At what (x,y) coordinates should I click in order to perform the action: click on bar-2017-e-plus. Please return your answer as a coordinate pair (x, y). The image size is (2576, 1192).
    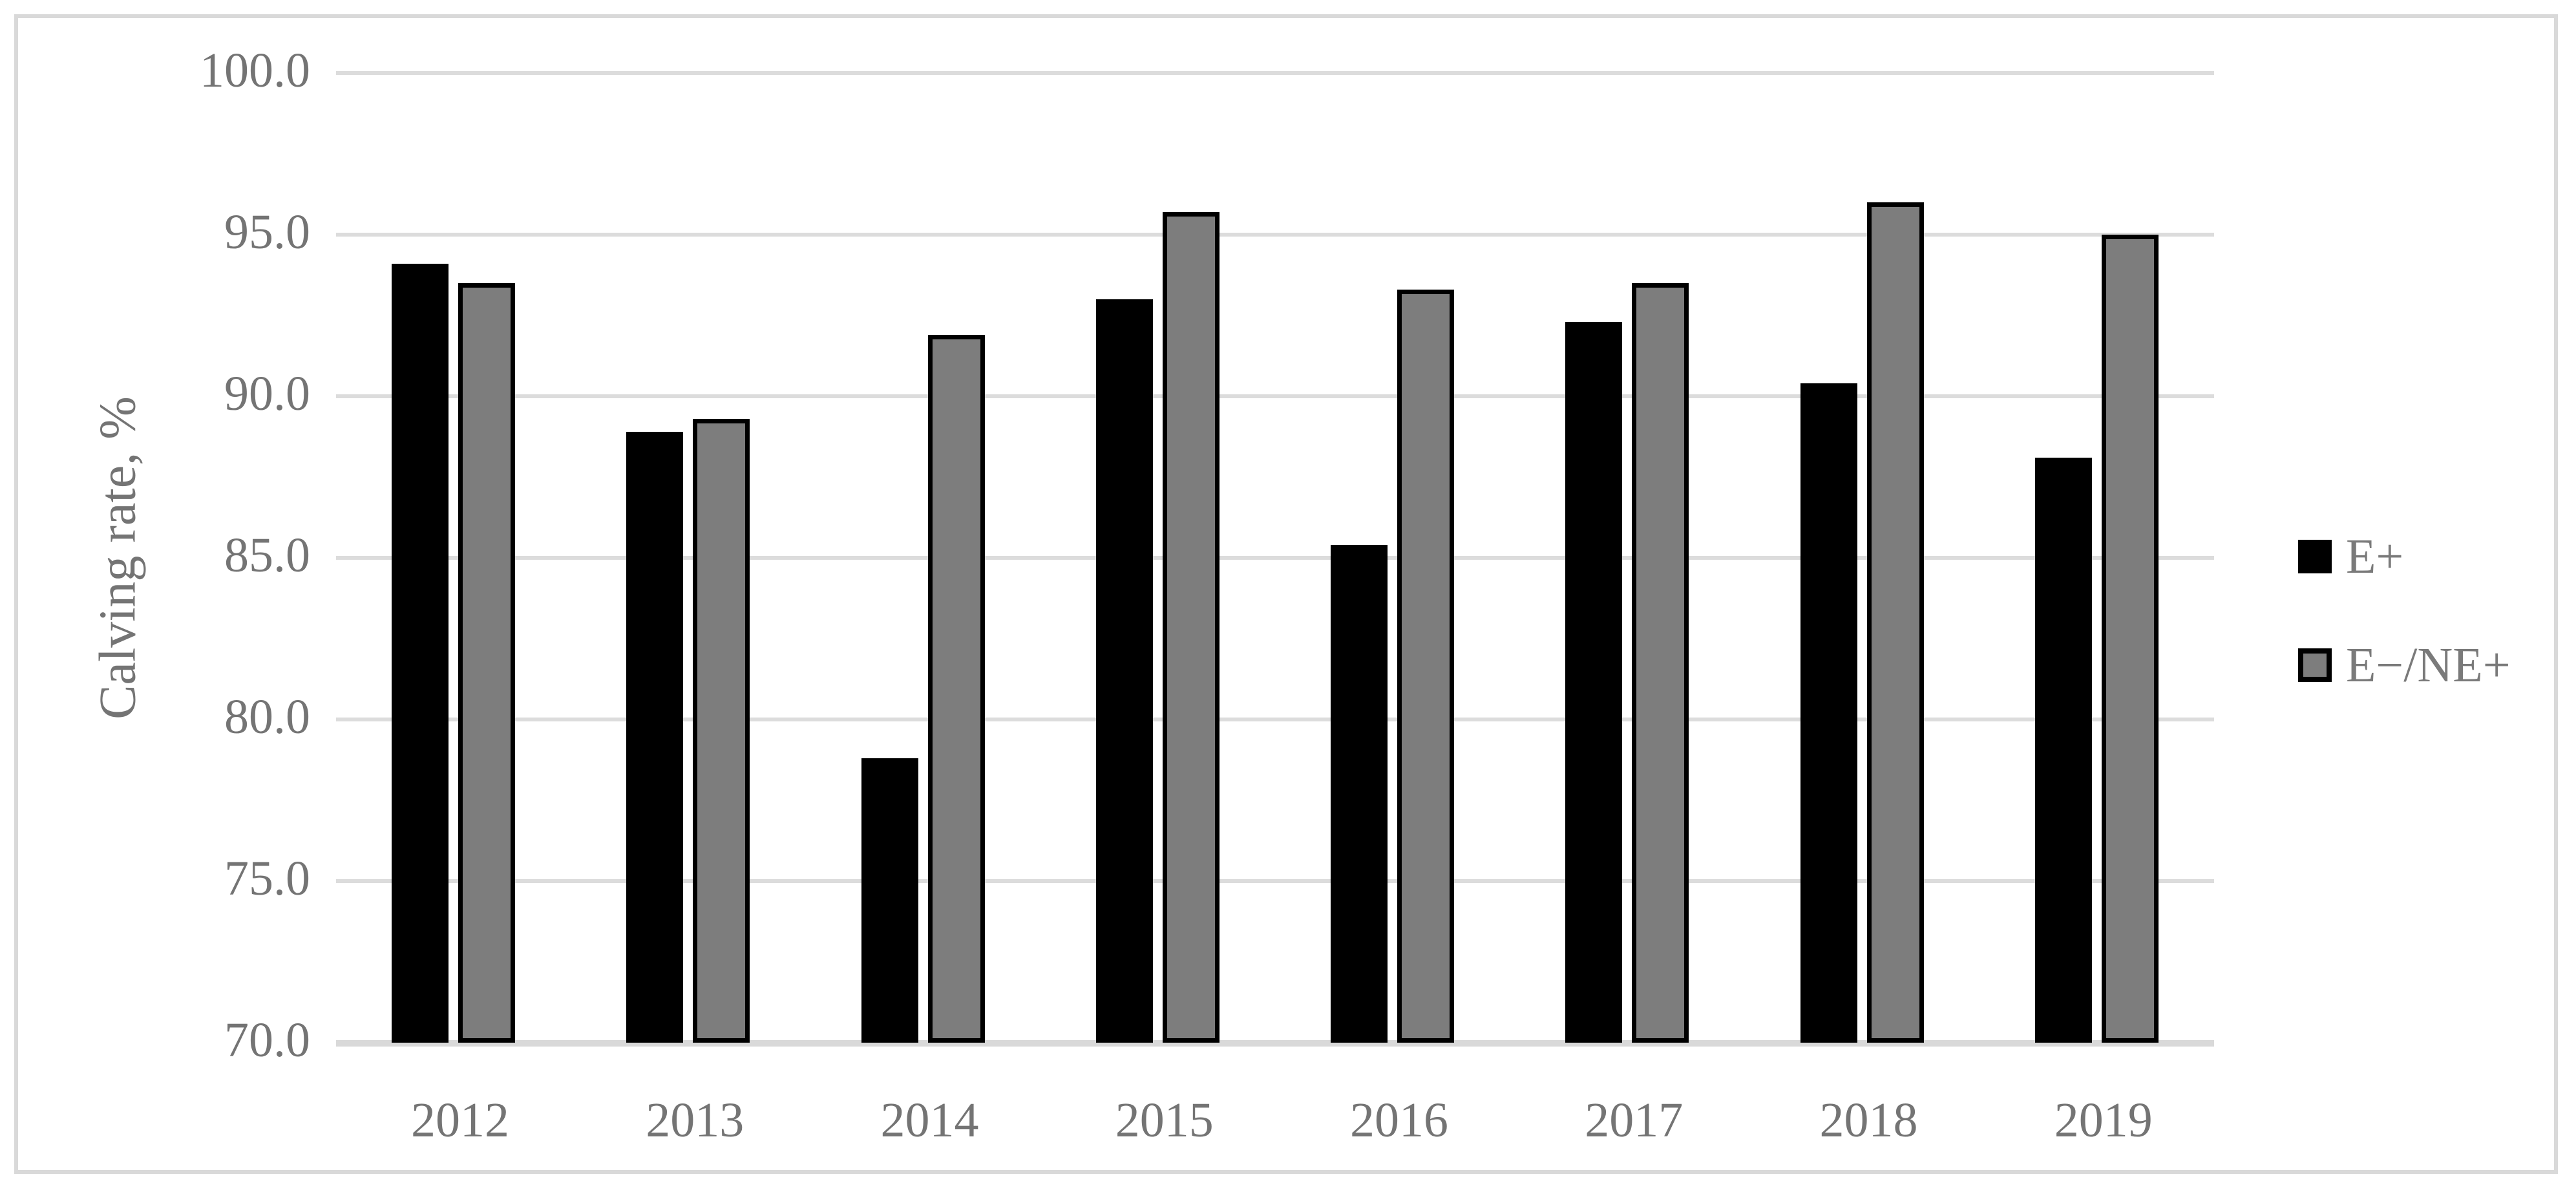
    Looking at the image, I should click on (1594, 682).